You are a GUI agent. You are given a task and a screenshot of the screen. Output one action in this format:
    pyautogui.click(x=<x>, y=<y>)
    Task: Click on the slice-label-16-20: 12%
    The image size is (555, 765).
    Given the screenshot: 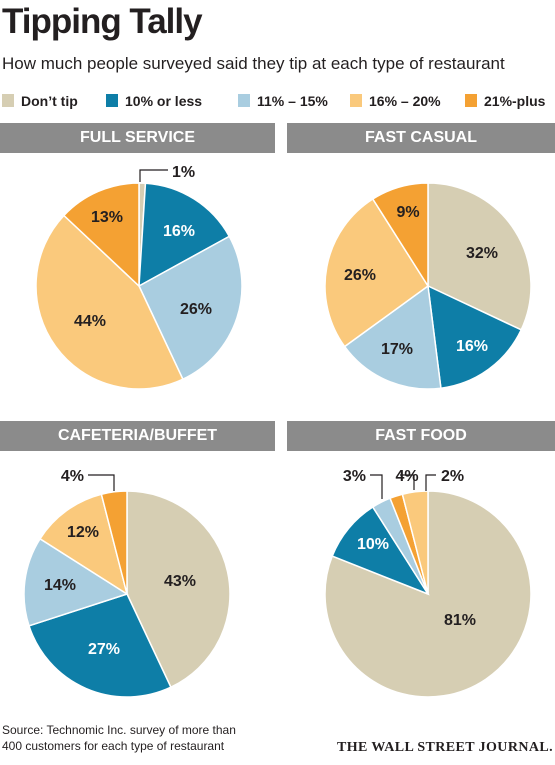 What is the action you would take?
    pyautogui.click(x=83, y=532)
    